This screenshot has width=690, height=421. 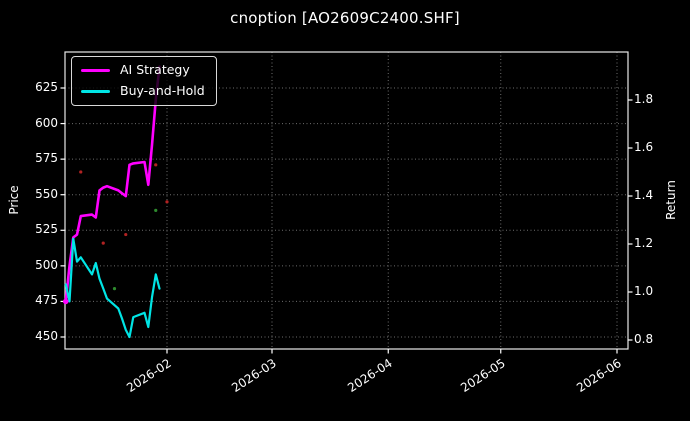 What do you see at coordinates (112, 184) in the screenshot?
I see `series-line-ai-strategy` at bounding box center [112, 184].